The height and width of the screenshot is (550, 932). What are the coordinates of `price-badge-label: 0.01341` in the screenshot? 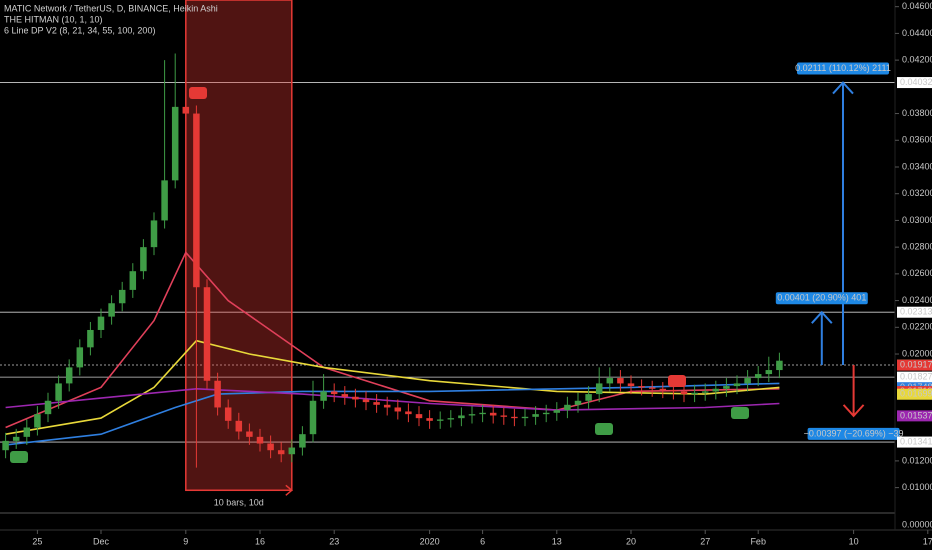 It's located at (916, 441).